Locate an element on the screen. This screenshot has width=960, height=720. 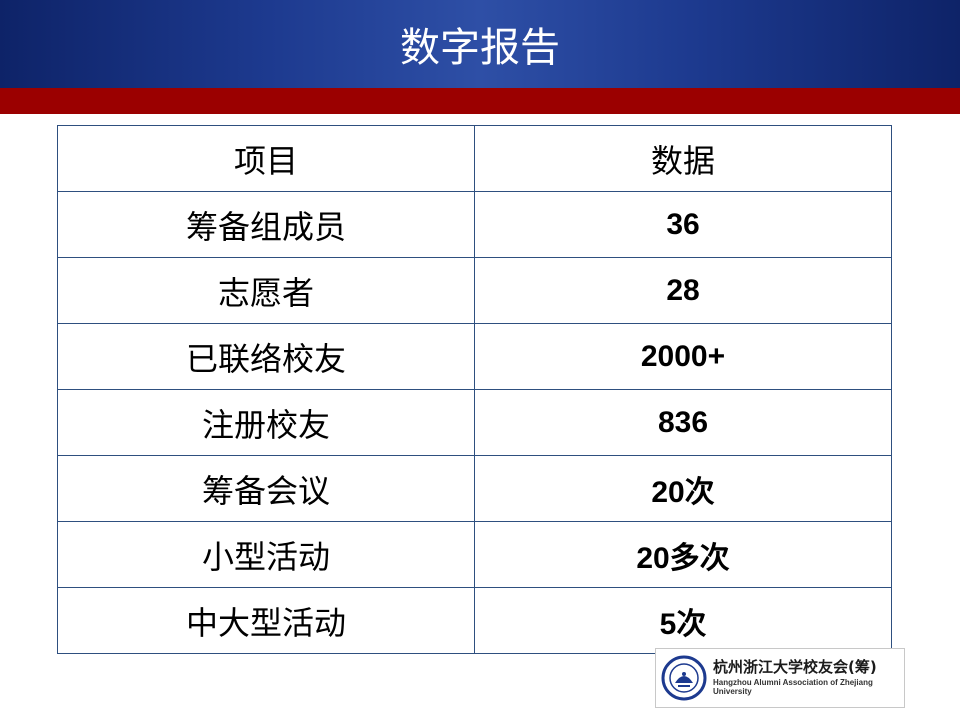
table-header-row: 项目 数据 is located at coordinates (474, 158).